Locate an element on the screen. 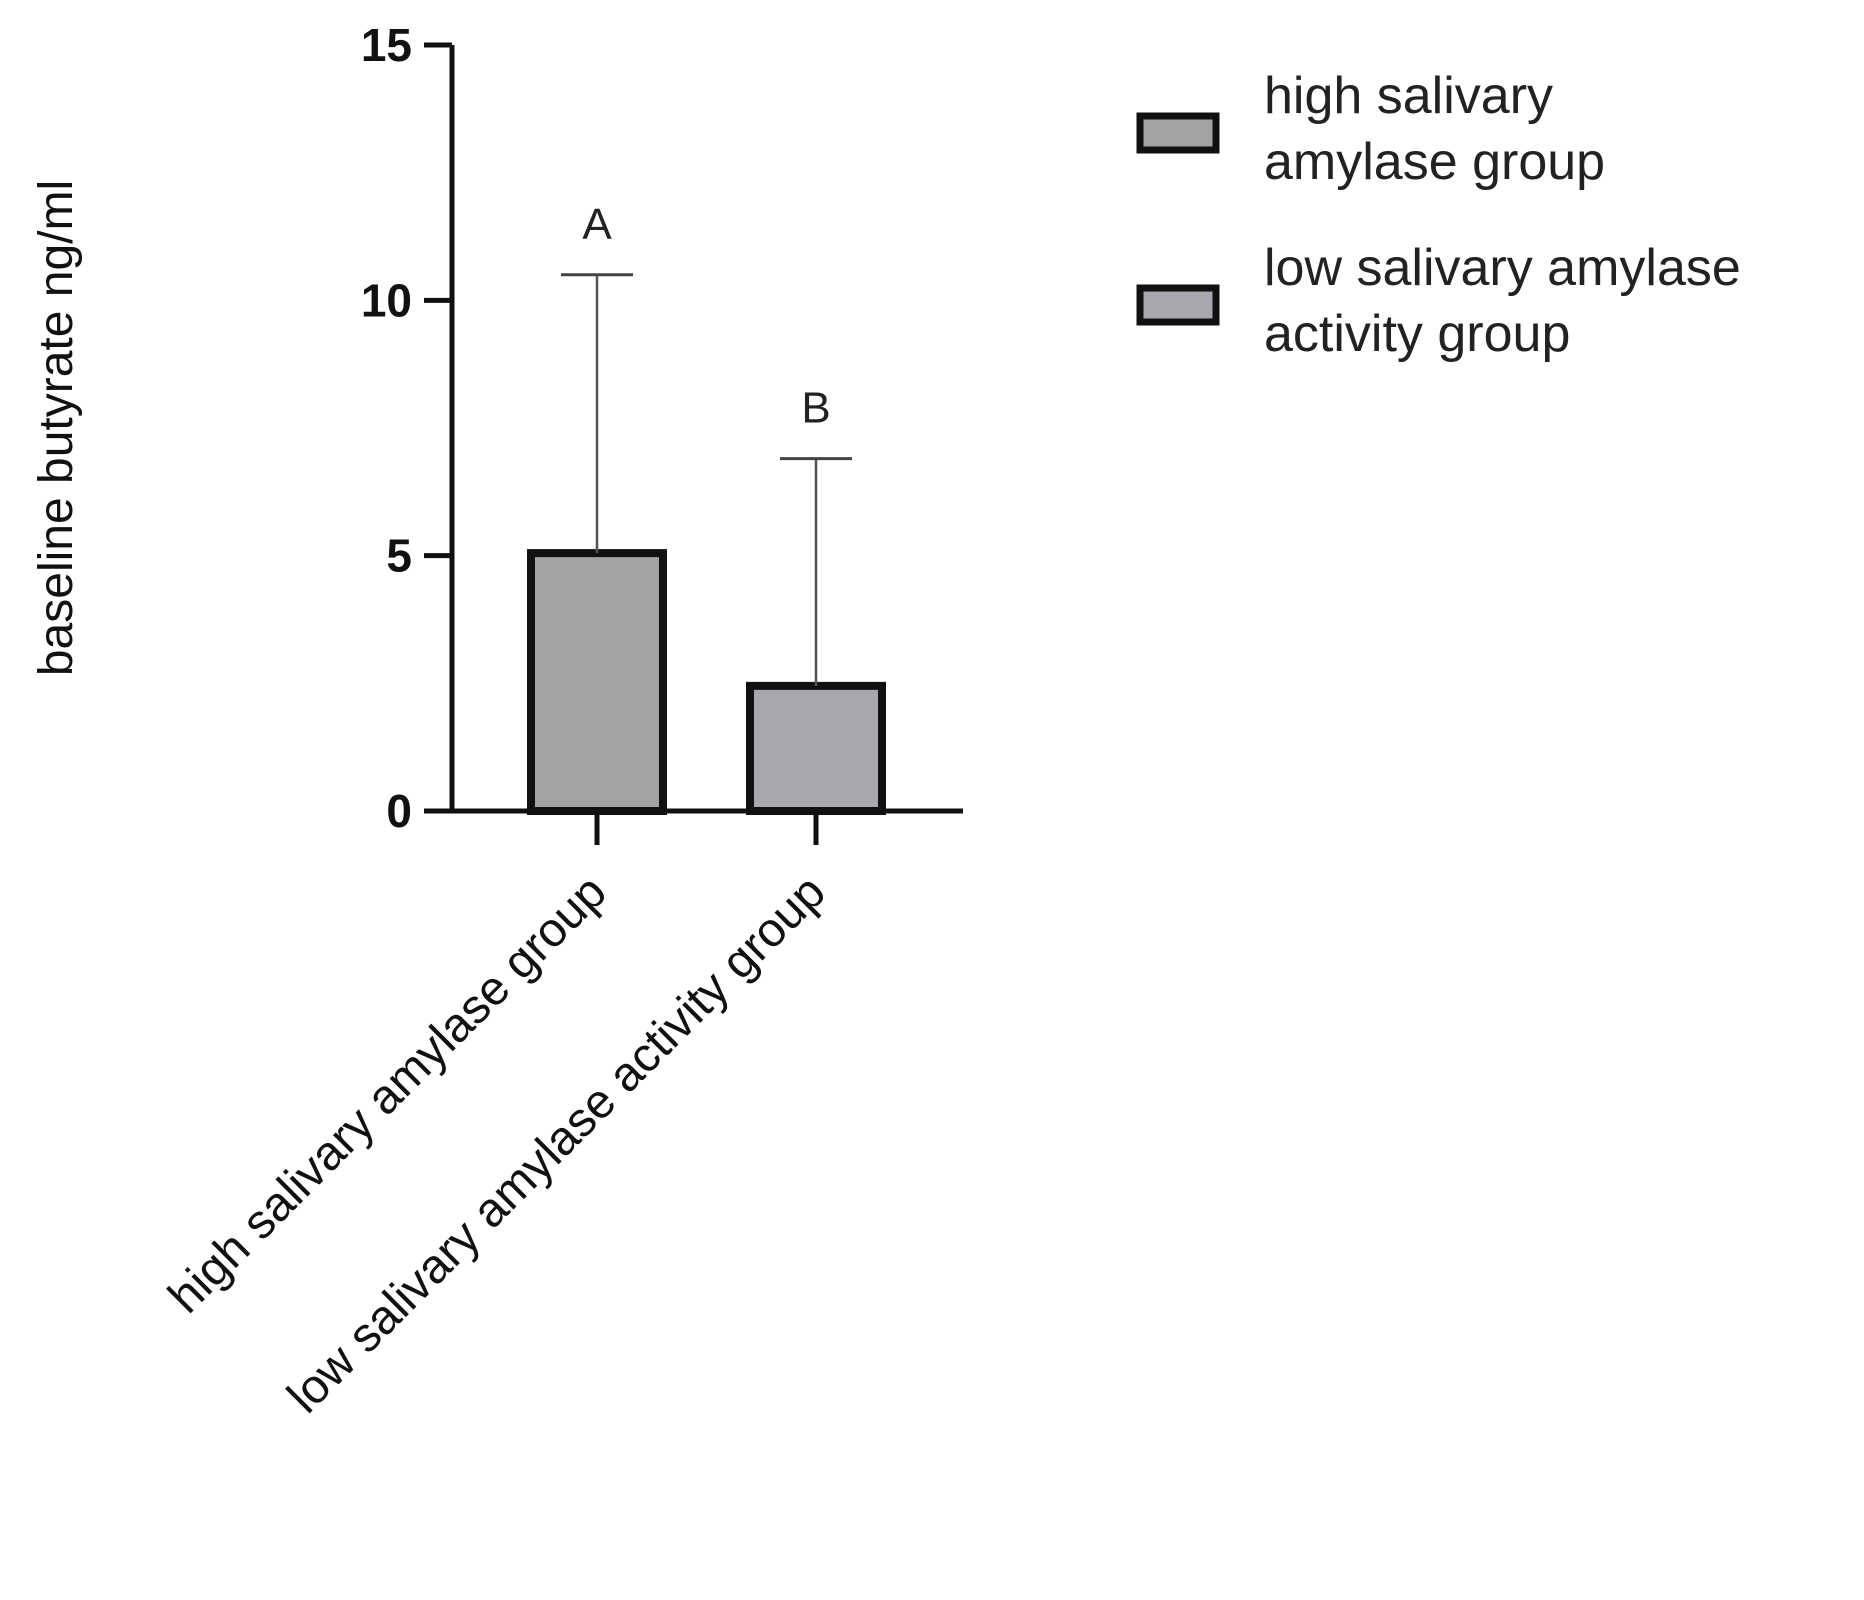 Image resolution: width=1864 pixels, height=1600 pixels. significance-labels-layer: AB is located at coordinates (706, 316).